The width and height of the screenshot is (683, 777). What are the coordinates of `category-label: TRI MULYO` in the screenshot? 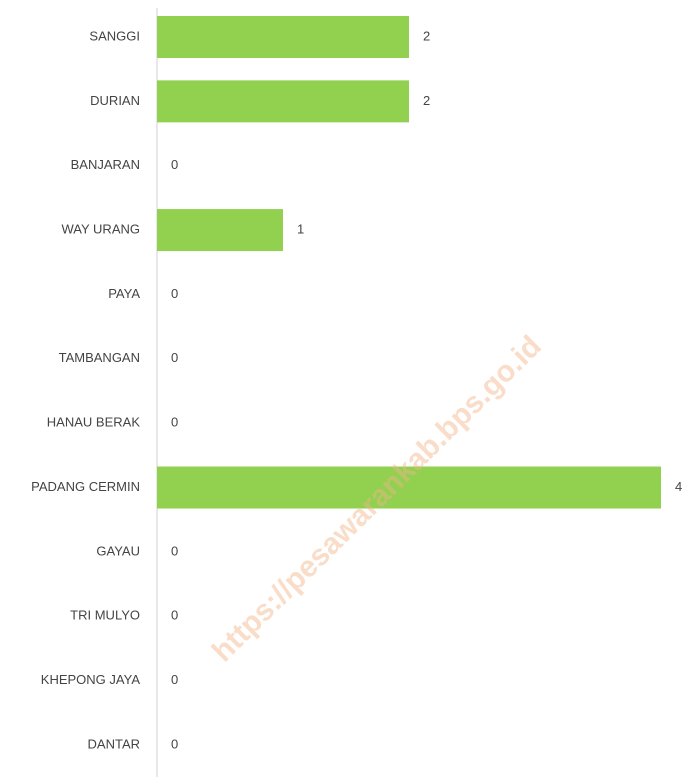 It's located at (105, 615).